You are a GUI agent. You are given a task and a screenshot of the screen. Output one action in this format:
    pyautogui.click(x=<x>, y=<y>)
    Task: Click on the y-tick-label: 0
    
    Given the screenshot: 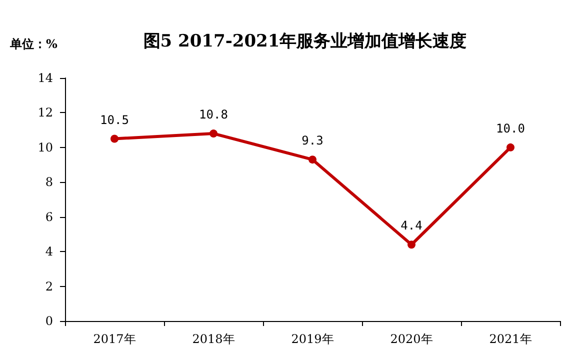 What is the action you would take?
    pyautogui.click(x=49, y=321)
    